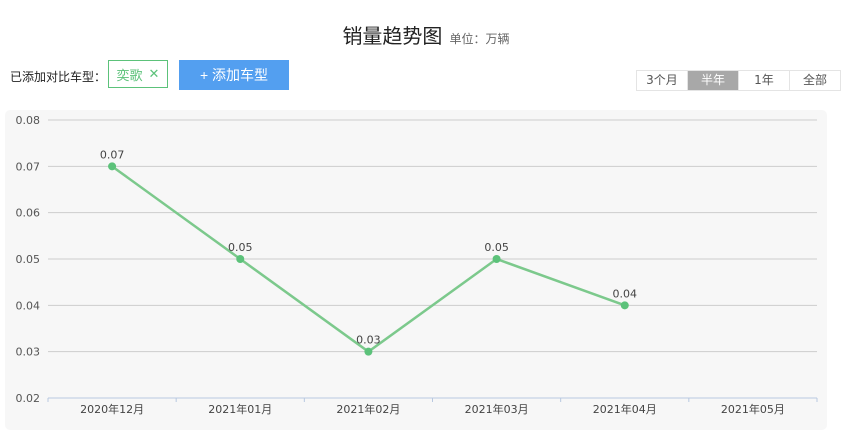 This screenshot has width=852, height=443. What do you see at coordinates (28, 213) in the screenshot?
I see `y-tick-label: 0.06` at bounding box center [28, 213].